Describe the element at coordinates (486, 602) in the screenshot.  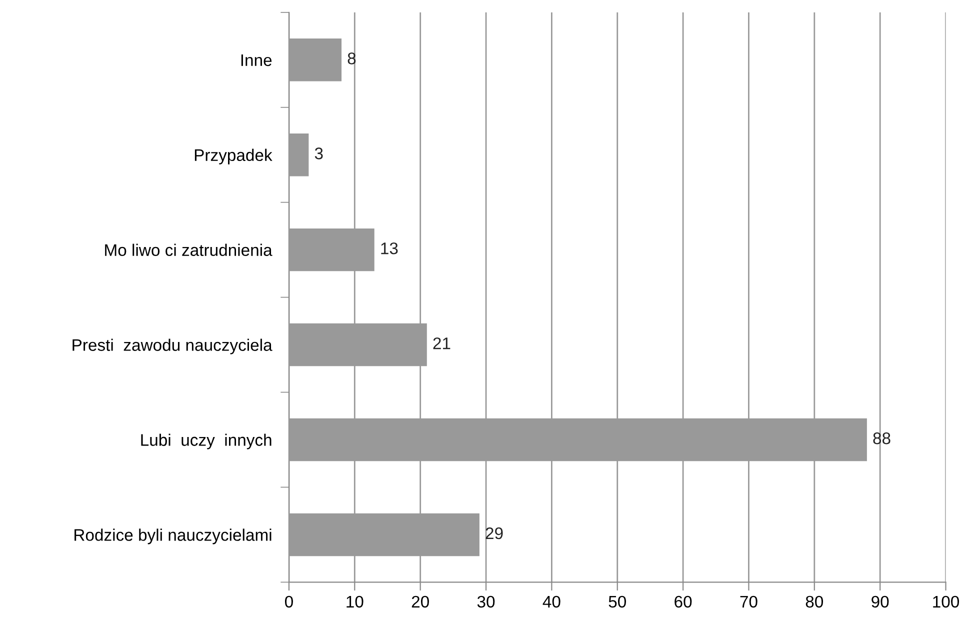
I see `x-tick-label: 30` at that location.